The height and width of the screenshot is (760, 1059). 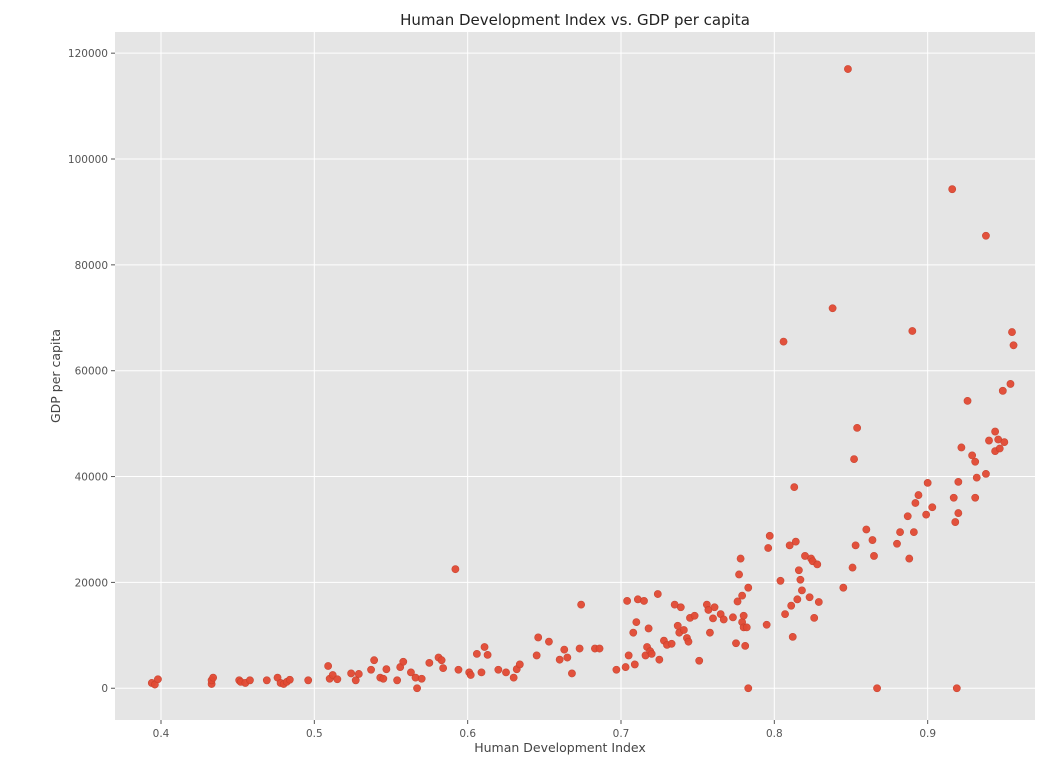 I want to click on y-tick-label: 100000, so click(x=88, y=160).